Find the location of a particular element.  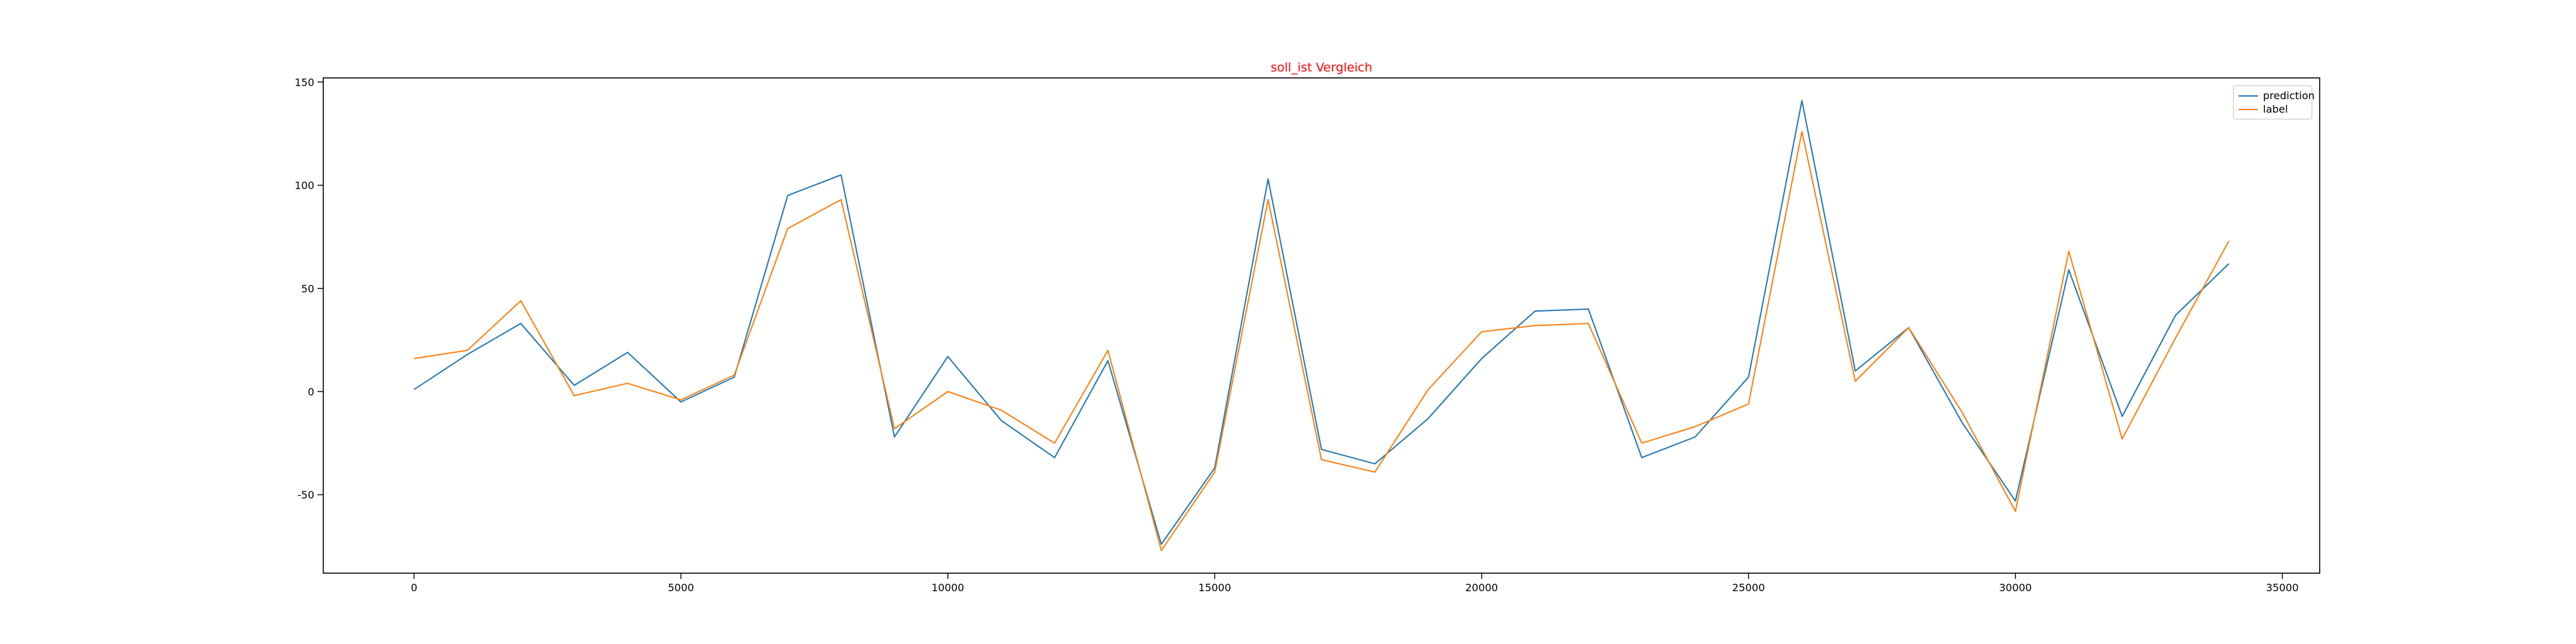

x-tick-label: 5000 is located at coordinates (681, 588).